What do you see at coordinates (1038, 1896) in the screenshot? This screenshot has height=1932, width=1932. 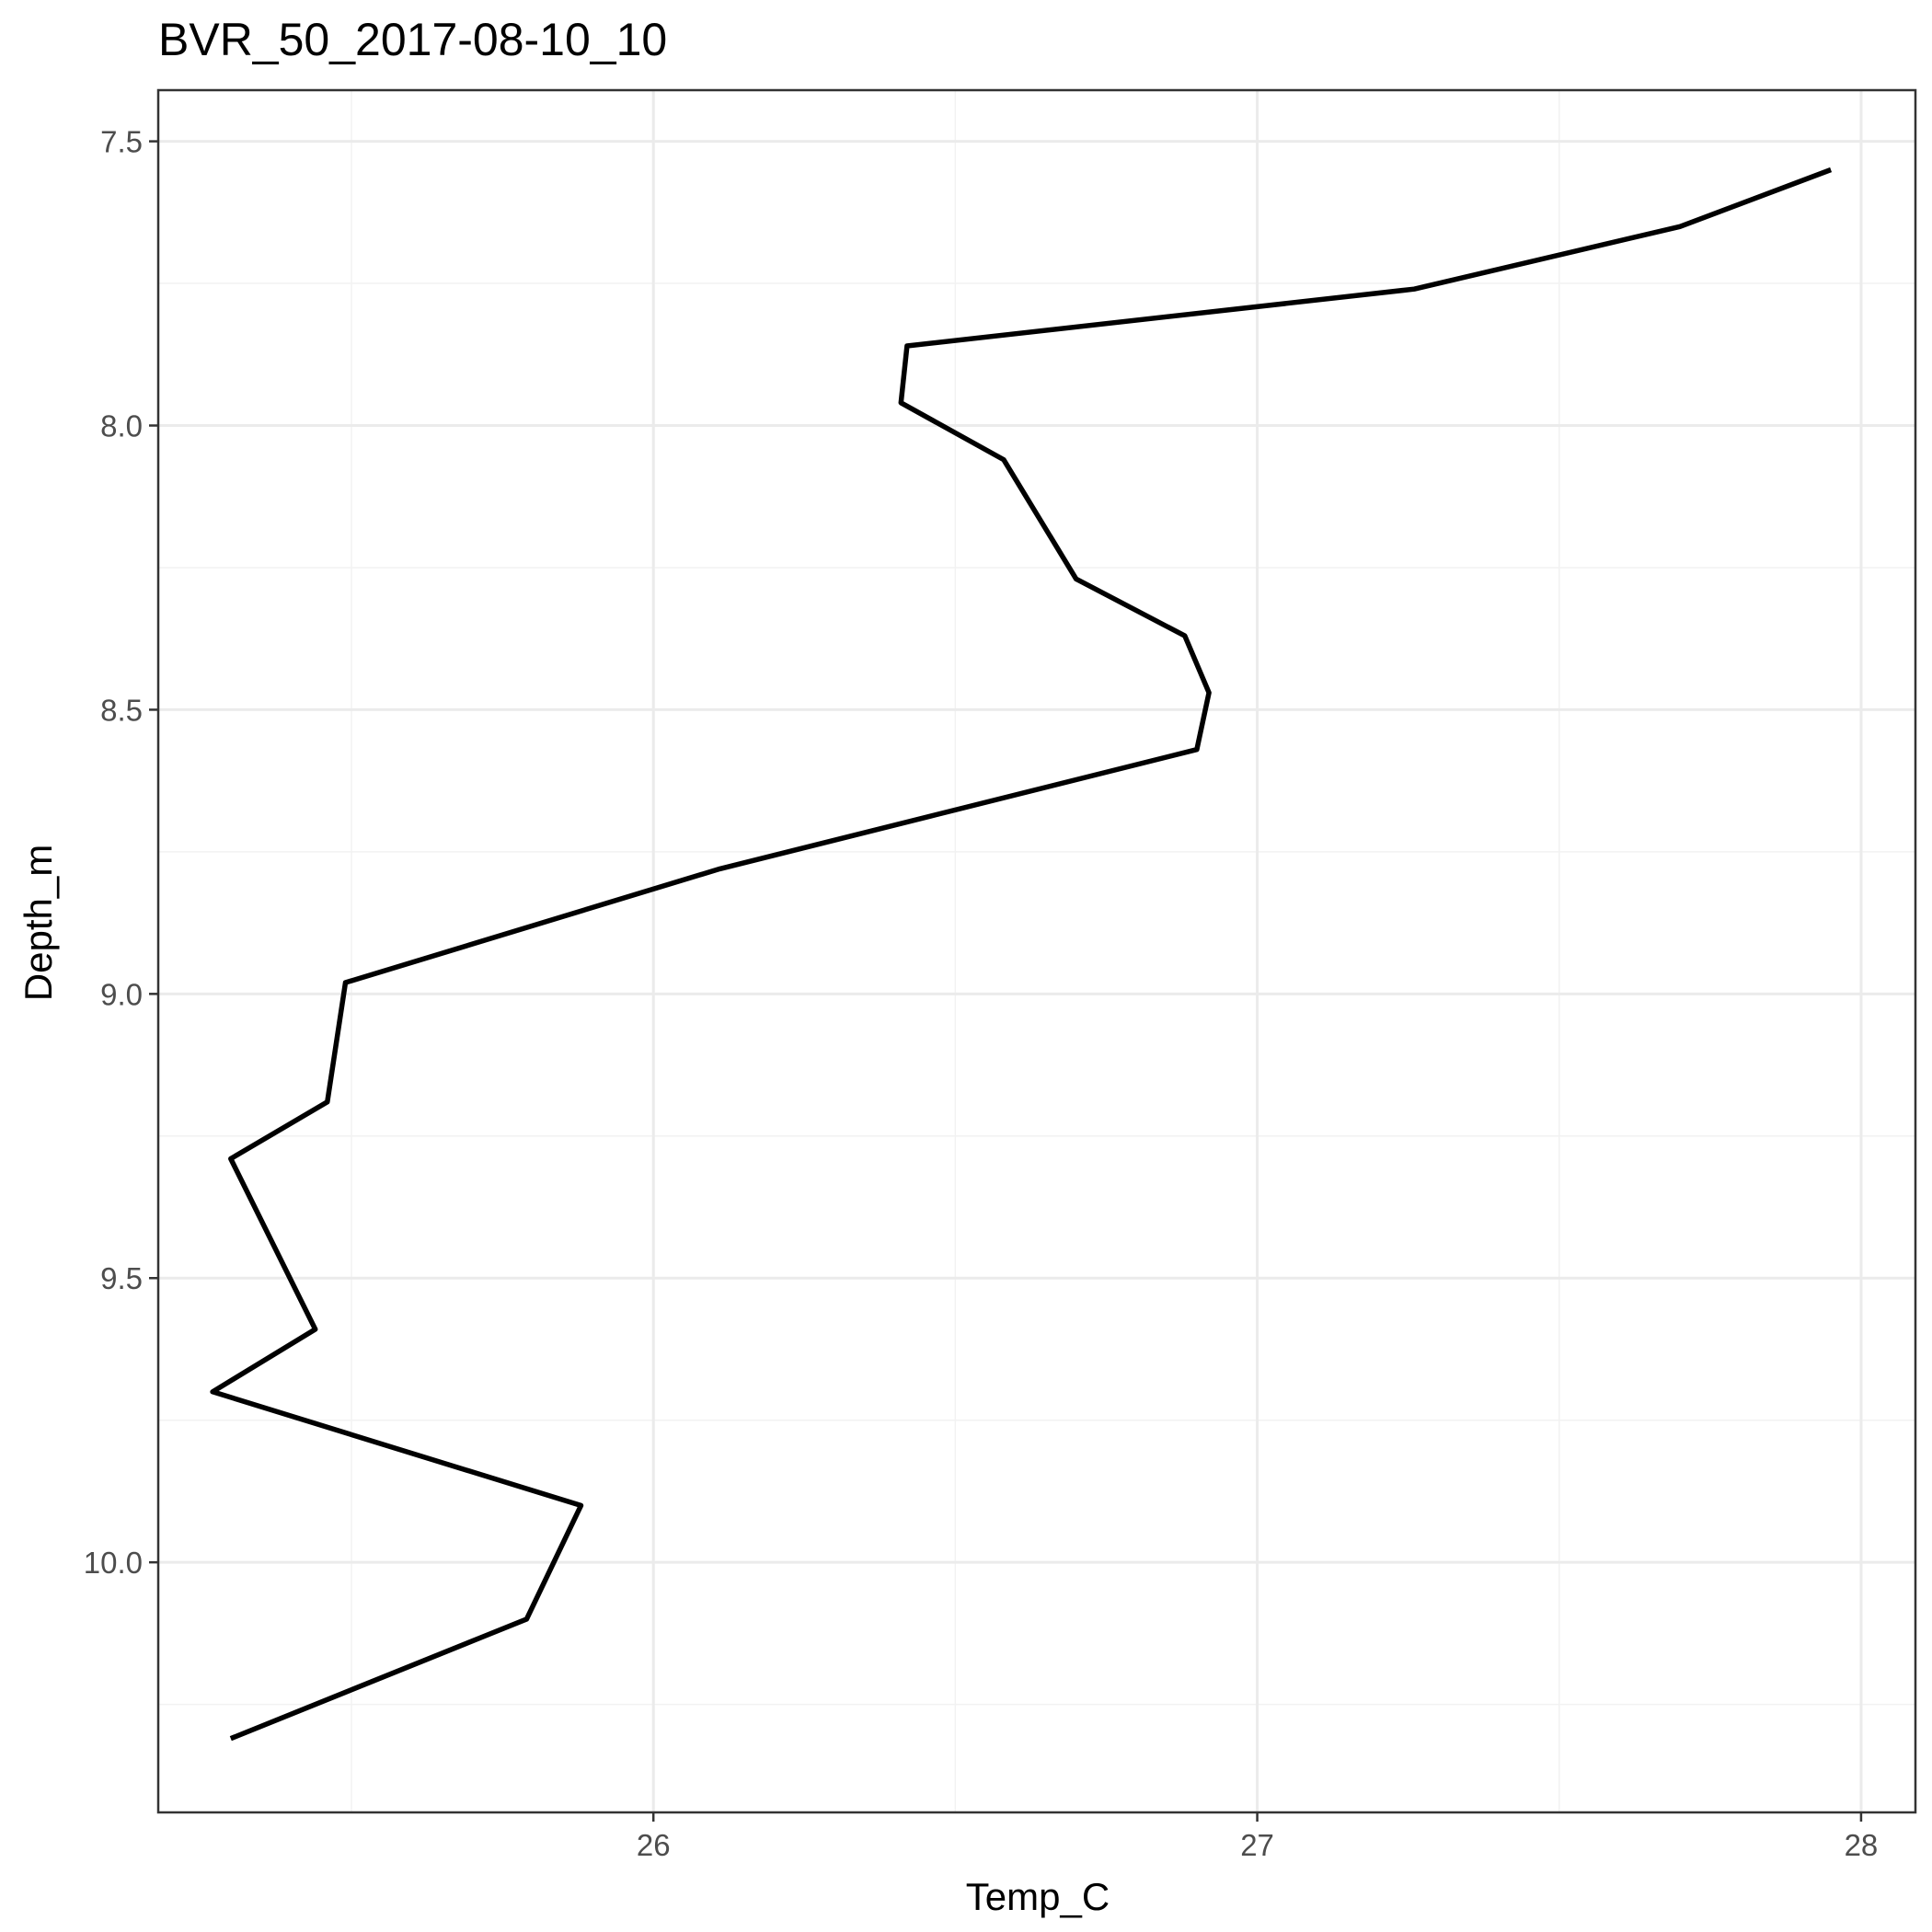 I see `x-axis-title: Temp_C` at bounding box center [1038, 1896].